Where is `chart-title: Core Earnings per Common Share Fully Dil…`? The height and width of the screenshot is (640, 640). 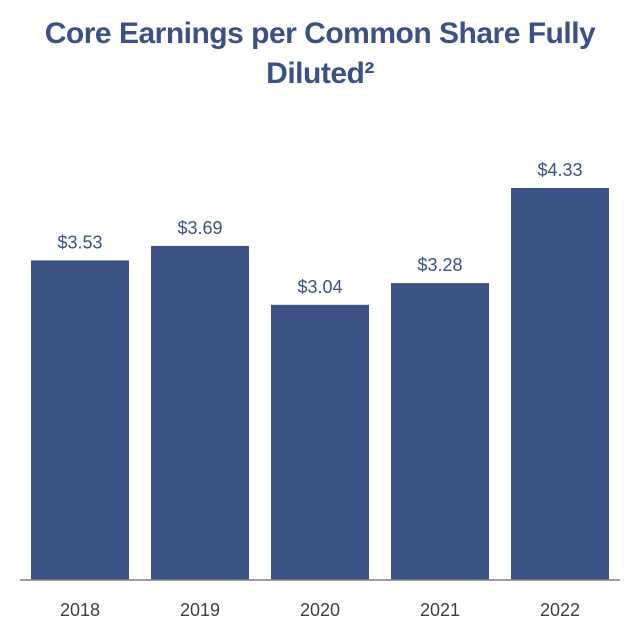
chart-title: Core Earnings per Common Share Fully Dil… is located at coordinates (320, 53).